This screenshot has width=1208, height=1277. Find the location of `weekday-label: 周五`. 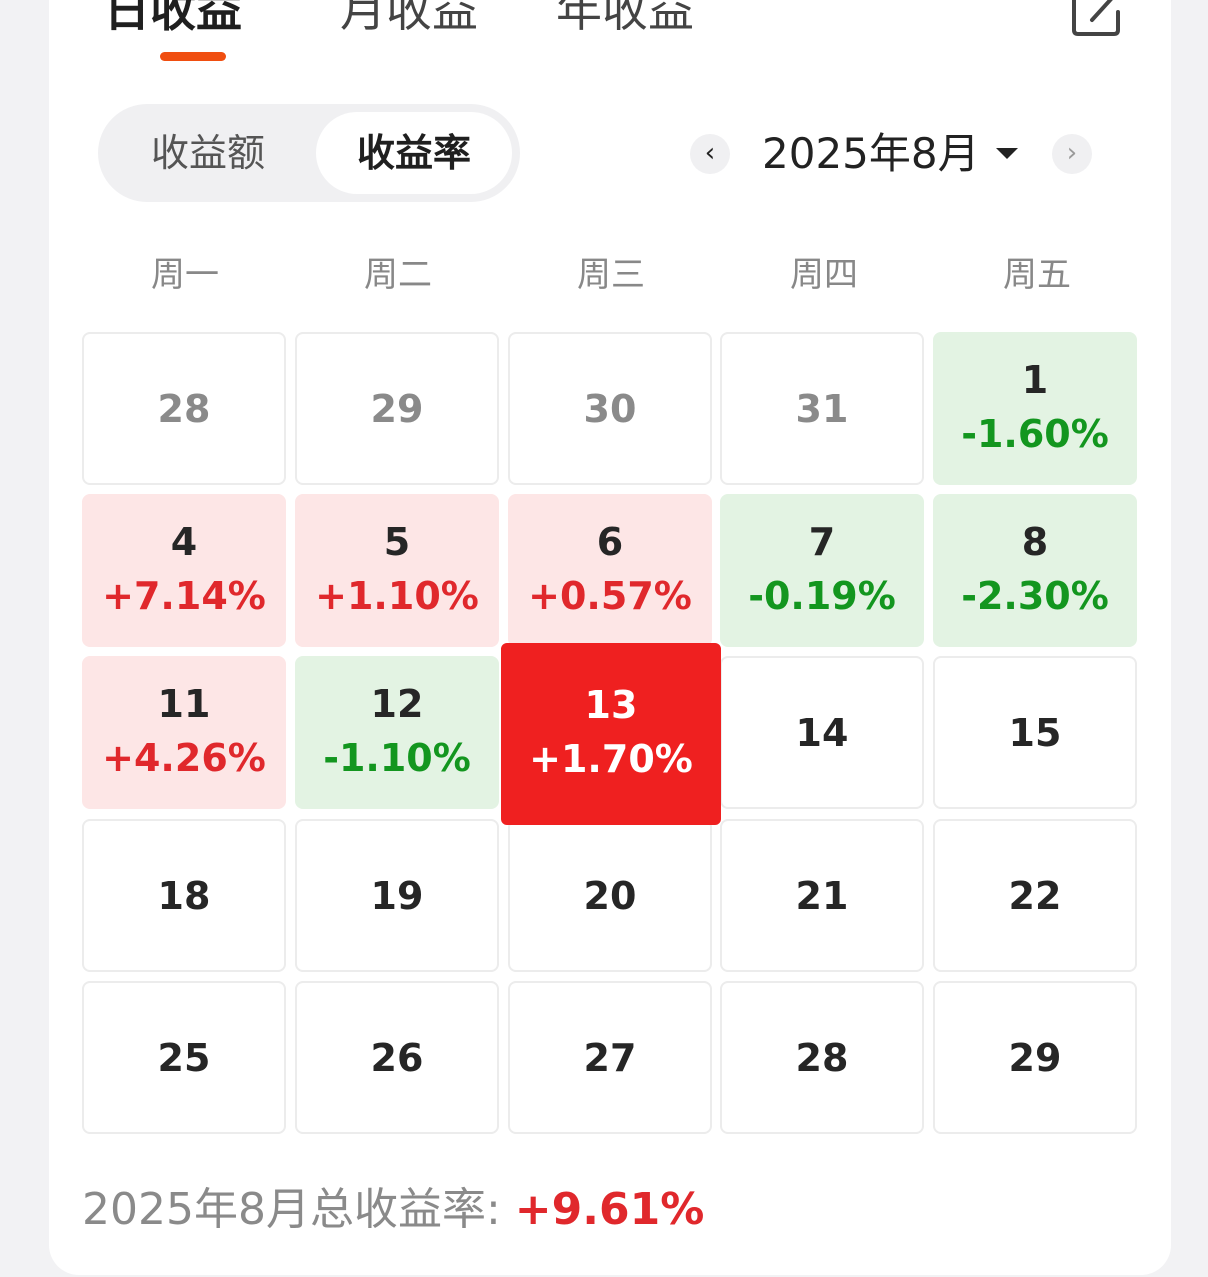

weekday-label: 周五 is located at coordinates (1037, 275).